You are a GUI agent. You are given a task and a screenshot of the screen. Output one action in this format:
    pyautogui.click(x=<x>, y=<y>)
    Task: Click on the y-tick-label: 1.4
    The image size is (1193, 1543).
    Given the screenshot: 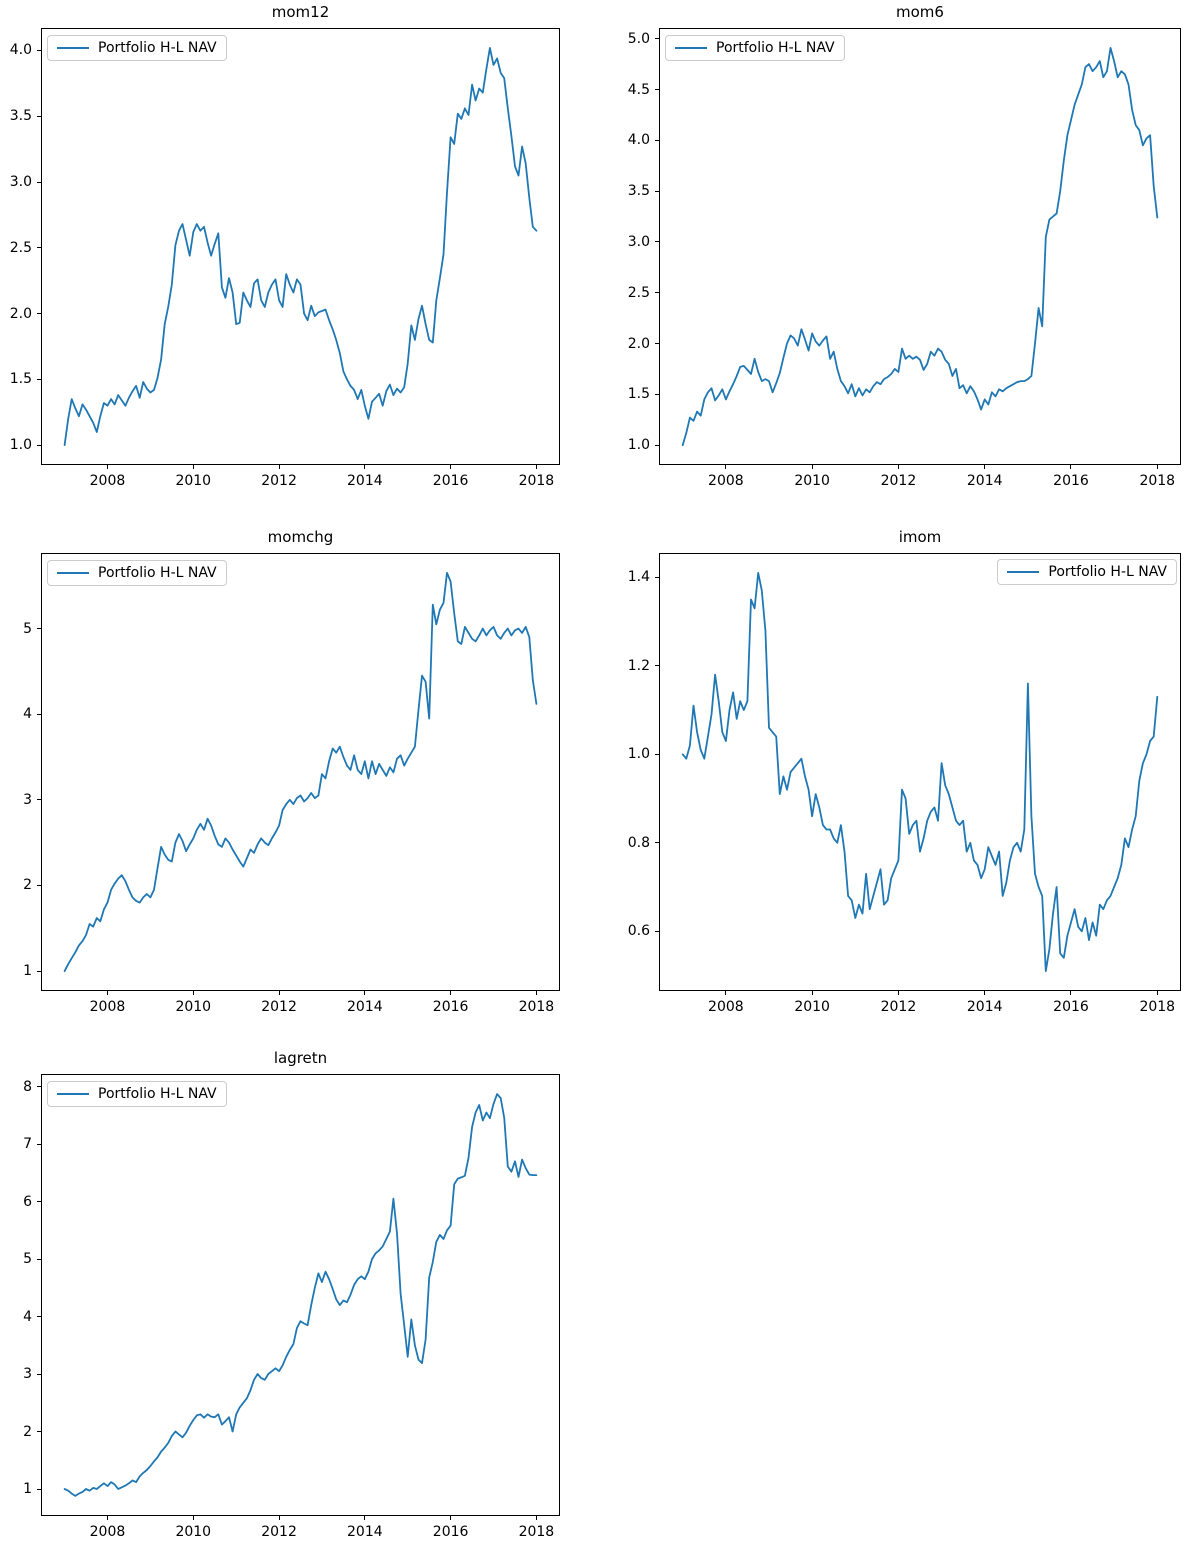 What is the action you would take?
    pyautogui.click(x=638, y=577)
    